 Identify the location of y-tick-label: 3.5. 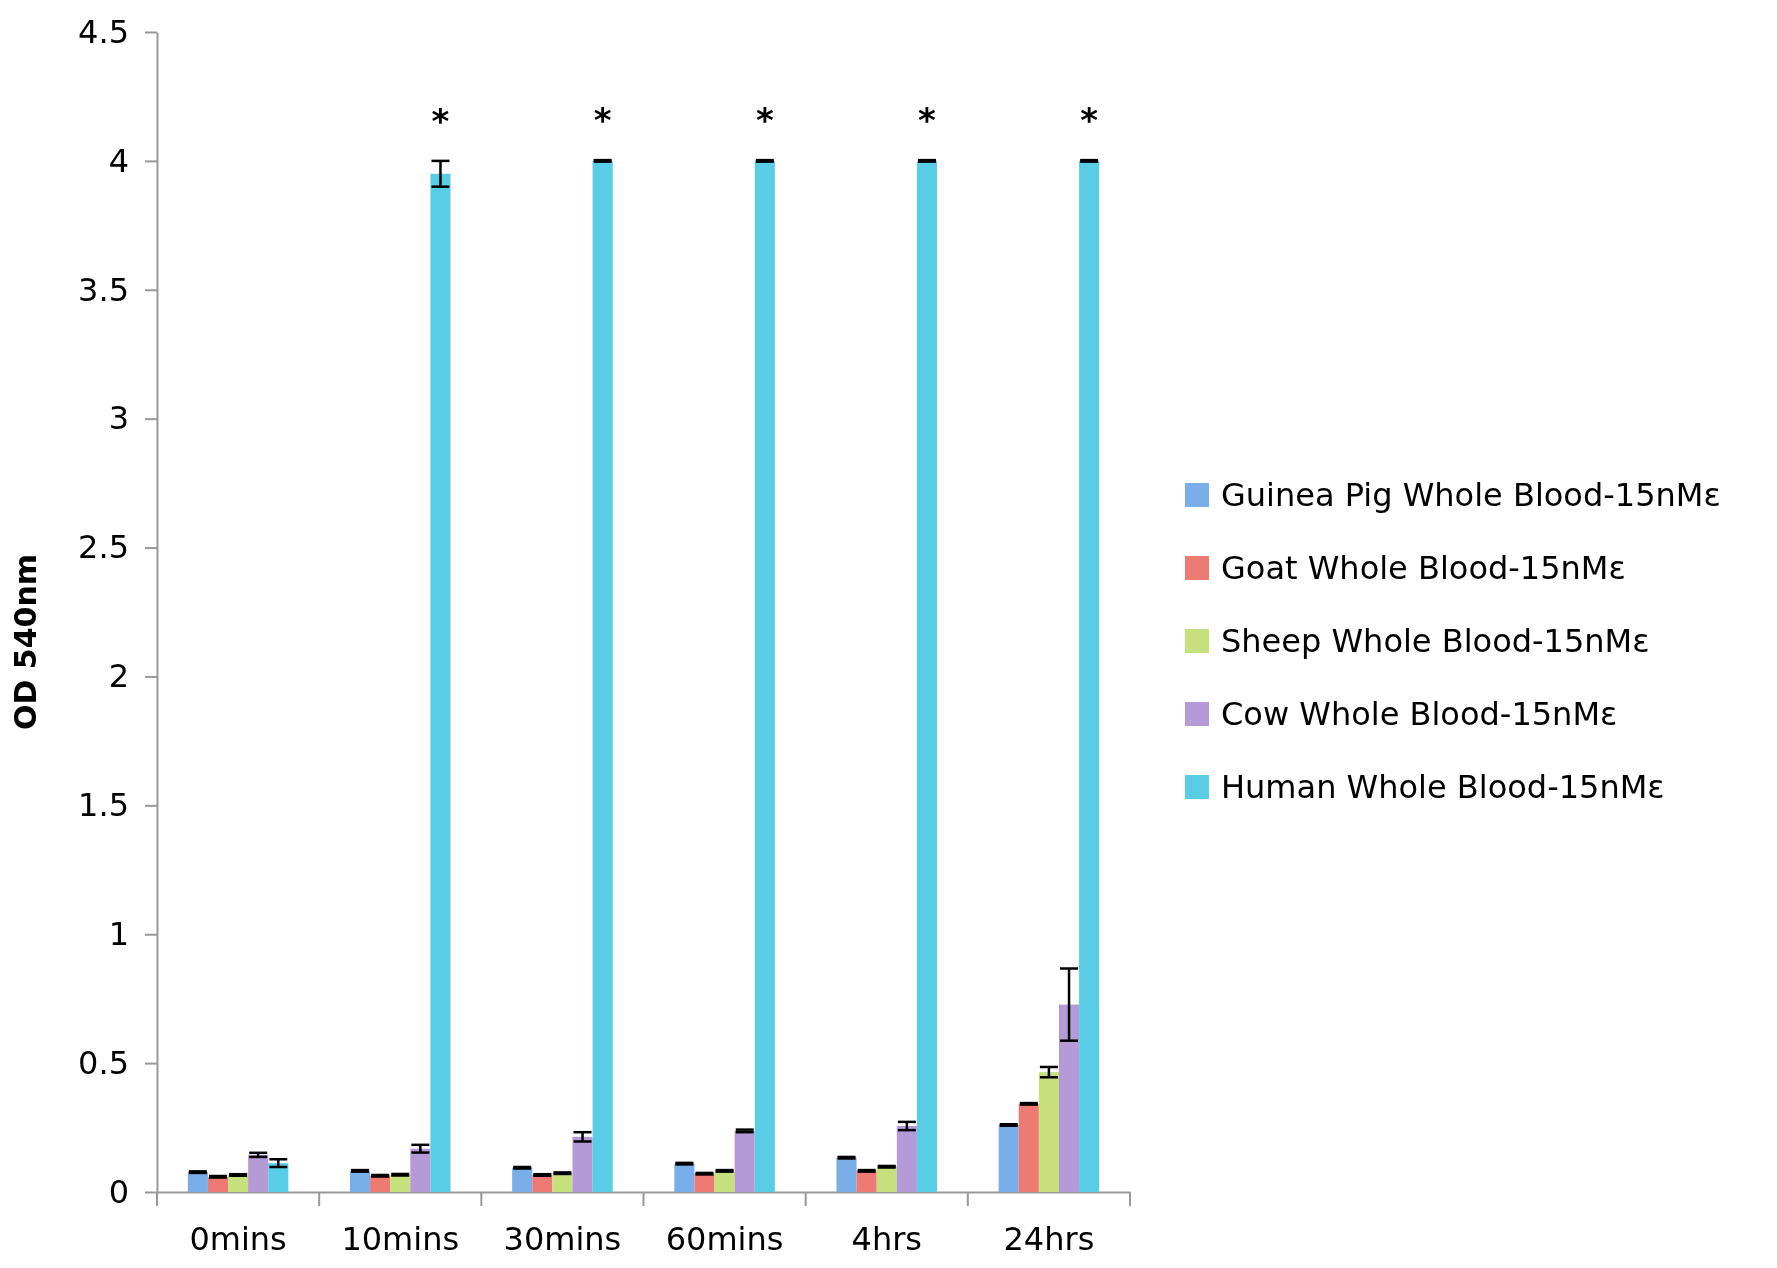
(103, 289).